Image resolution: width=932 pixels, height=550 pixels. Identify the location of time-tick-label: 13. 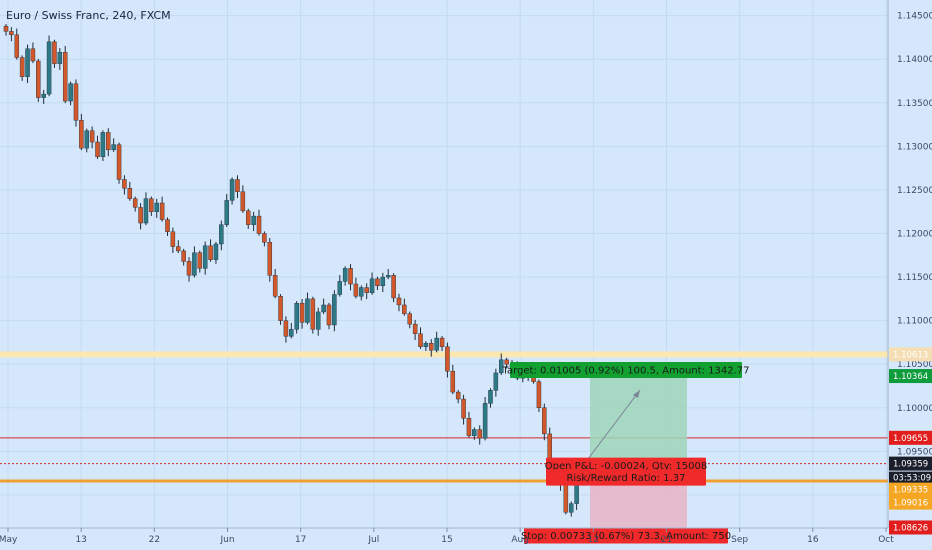
(80, 540).